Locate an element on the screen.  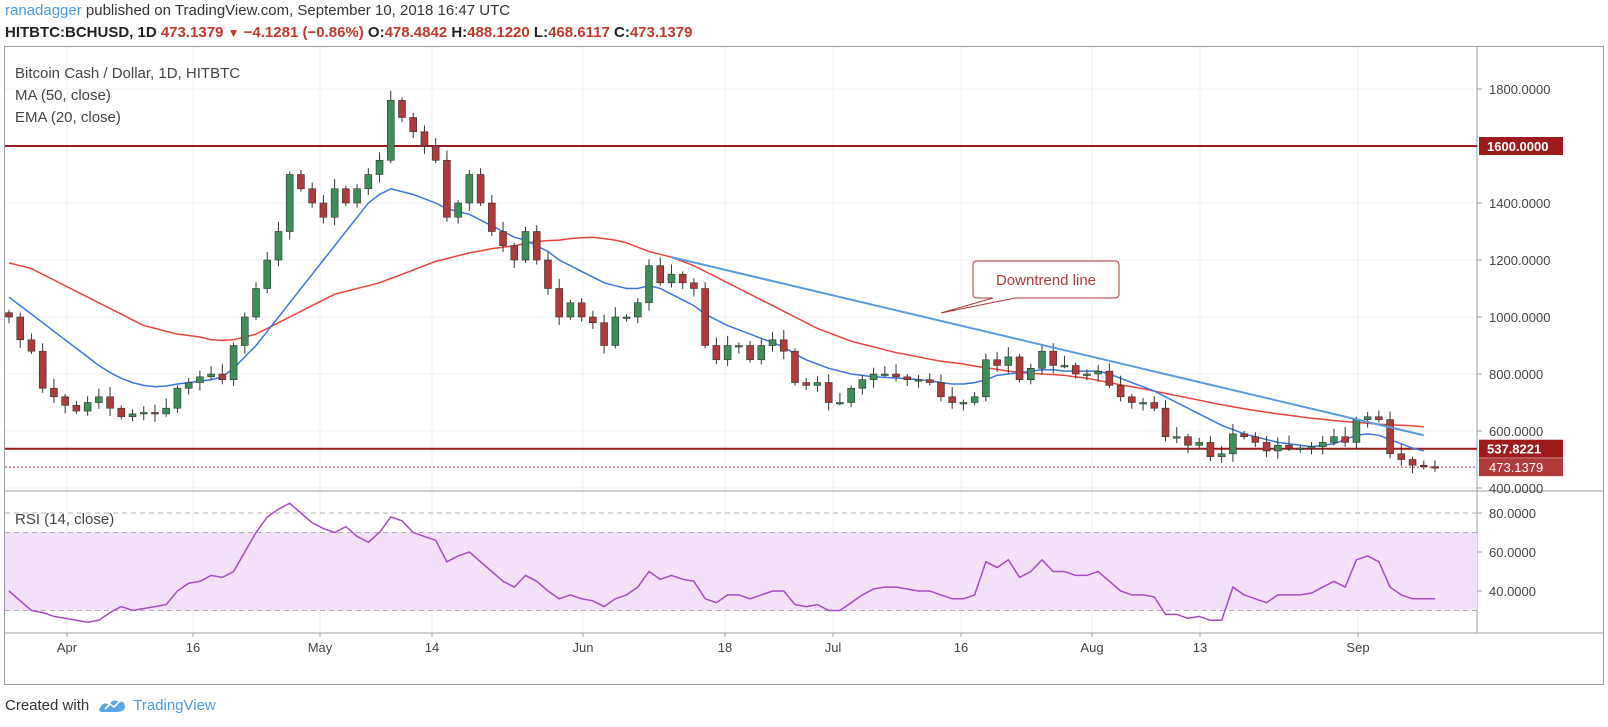
time-tick-label: Jun is located at coordinates (583, 647).